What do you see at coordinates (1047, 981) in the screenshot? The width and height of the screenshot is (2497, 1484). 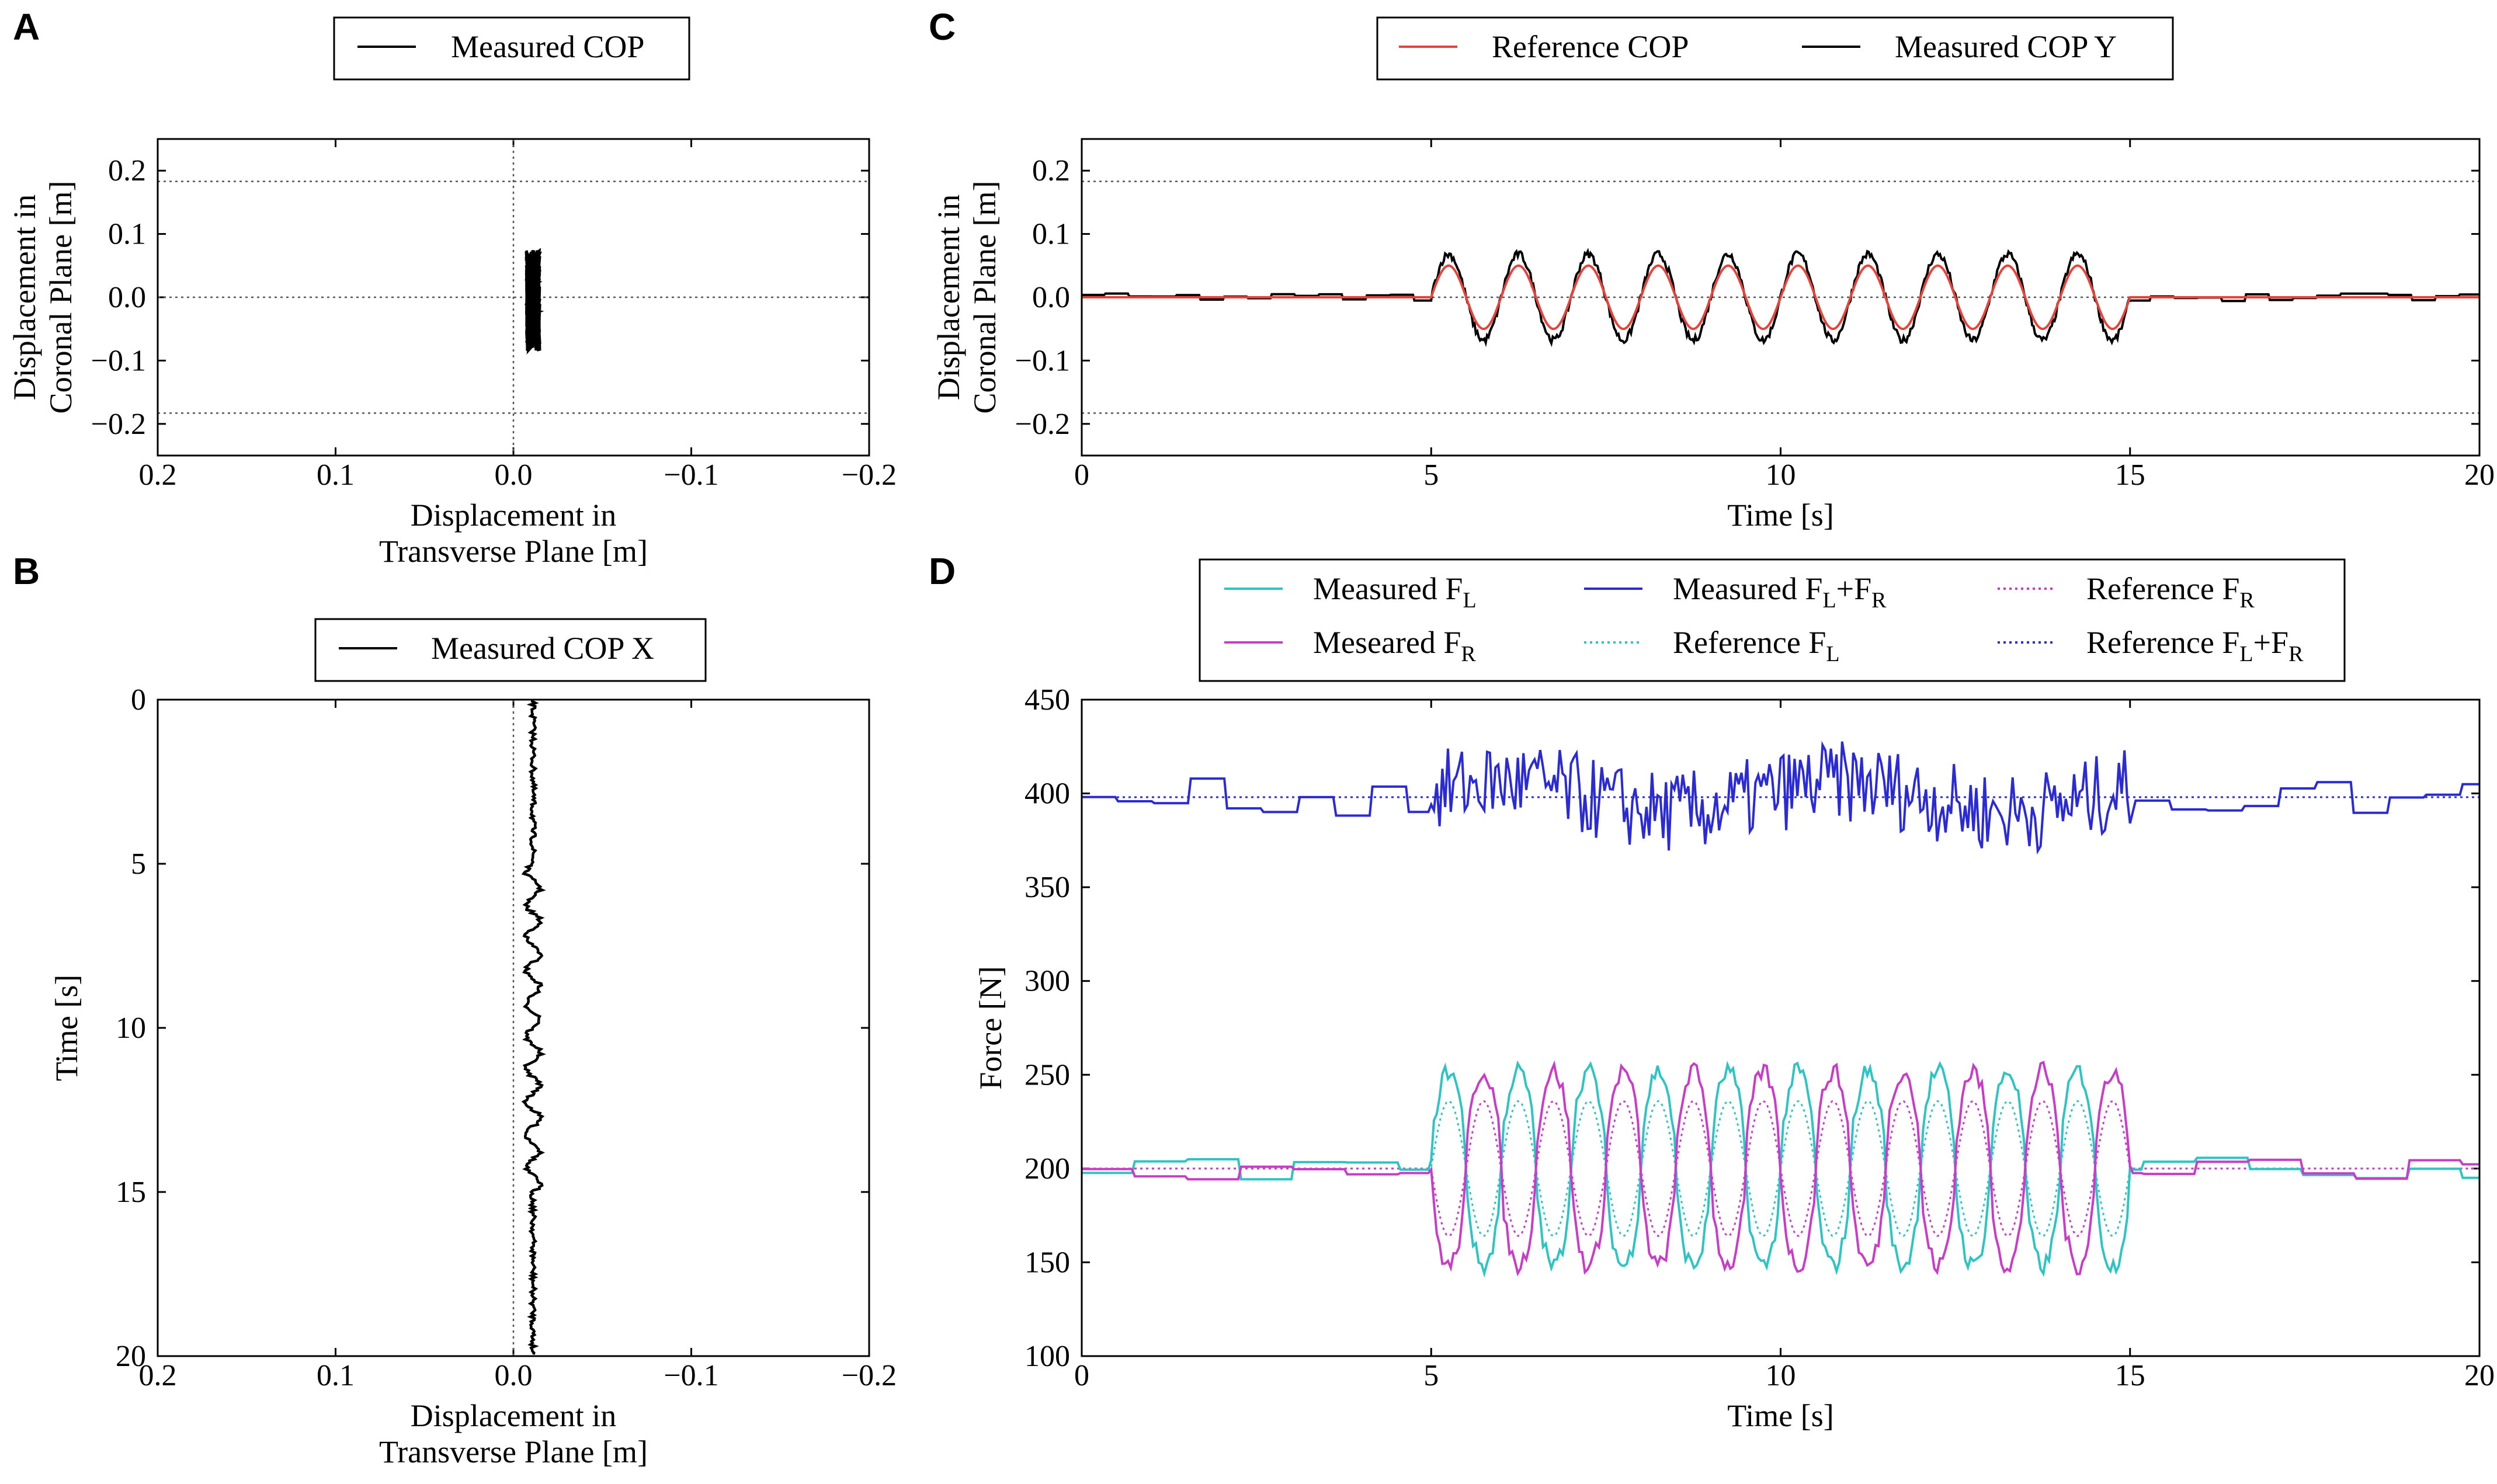 I see `y-tick-label: 300` at bounding box center [1047, 981].